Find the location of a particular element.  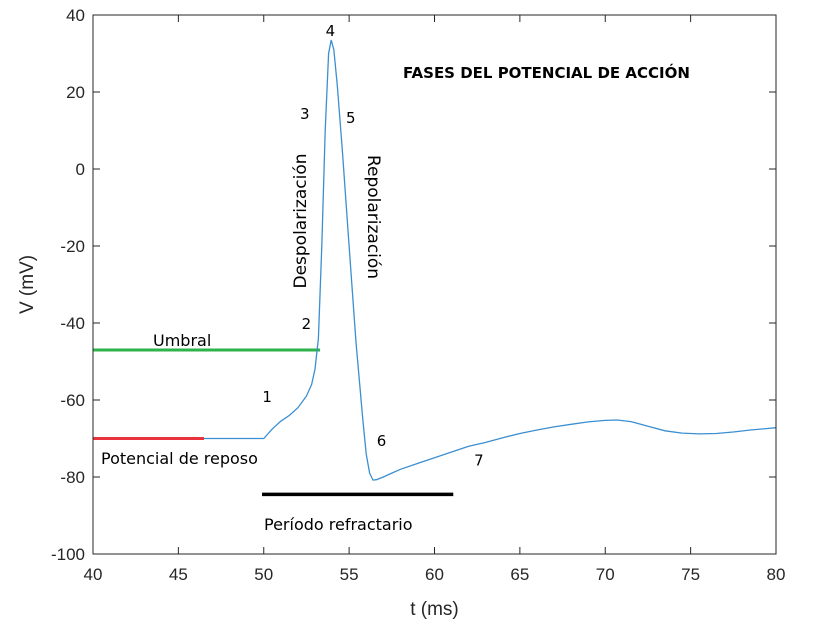

phase-number-2: 2 is located at coordinates (307, 324).